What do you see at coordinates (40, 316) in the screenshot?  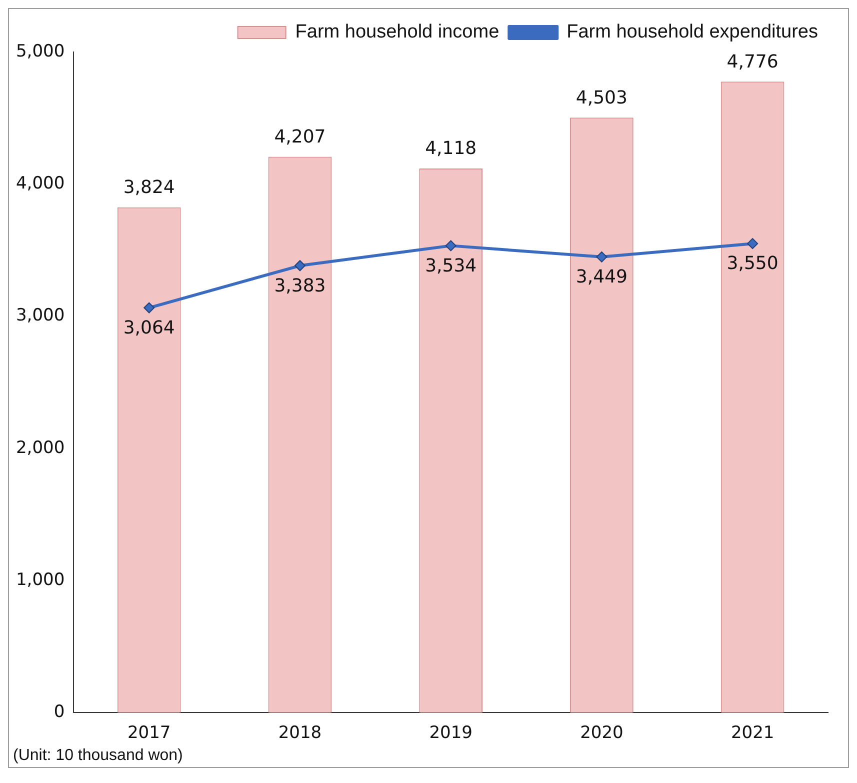 I see `y-tick-label: 3,000` at bounding box center [40, 316].